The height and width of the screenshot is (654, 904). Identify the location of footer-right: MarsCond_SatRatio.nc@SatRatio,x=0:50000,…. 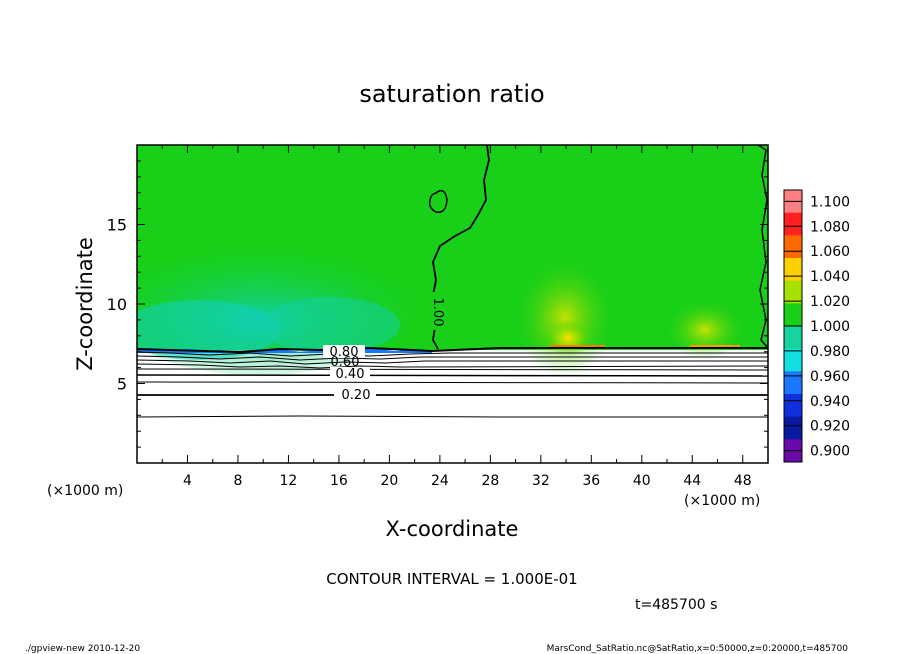
(698, 649).